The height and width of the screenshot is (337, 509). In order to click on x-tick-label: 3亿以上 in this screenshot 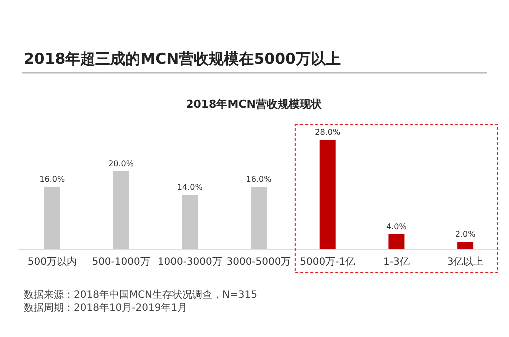, I will do `click(465, 262)`.